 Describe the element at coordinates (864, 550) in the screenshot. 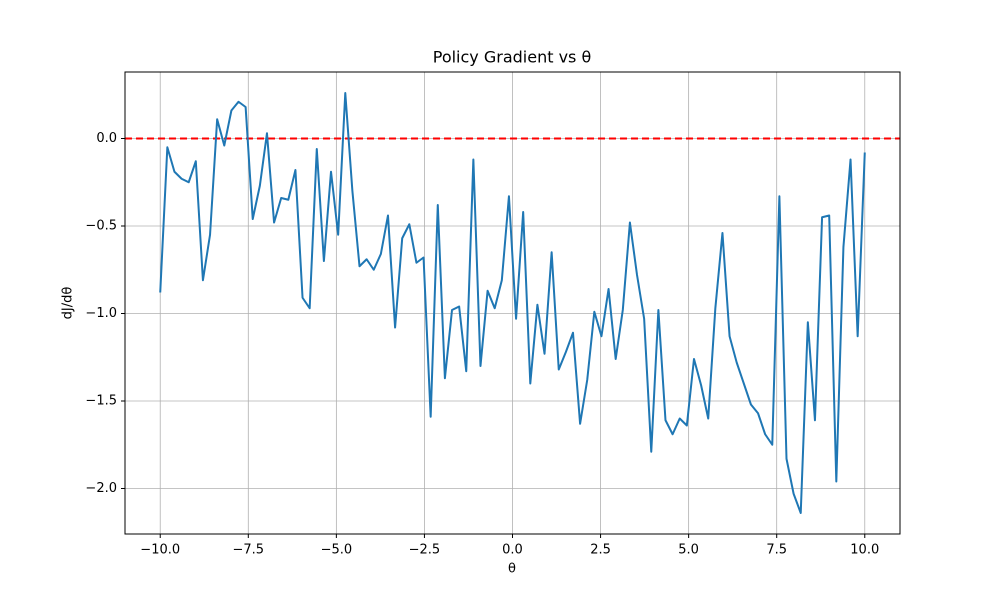

I see `x-tick-label: 10.0` at that location.